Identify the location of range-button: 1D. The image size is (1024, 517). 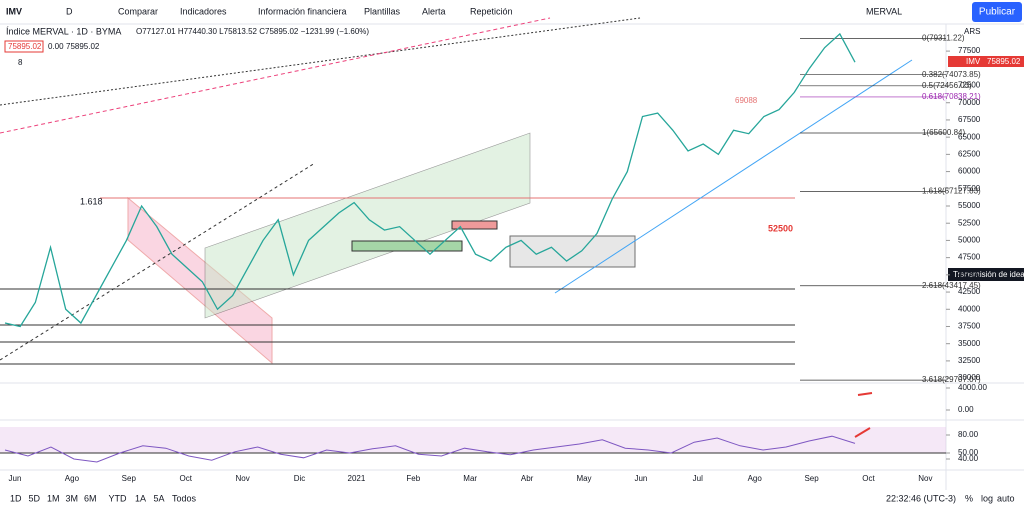
(16, 498).